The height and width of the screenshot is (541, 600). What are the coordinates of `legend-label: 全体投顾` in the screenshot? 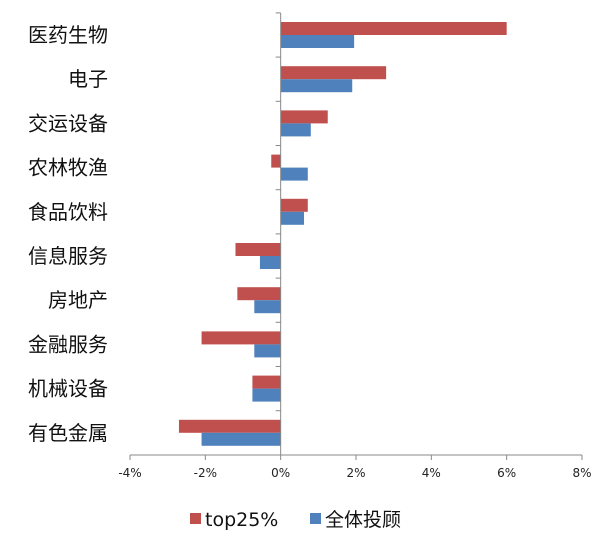 It's located at (363, 520).